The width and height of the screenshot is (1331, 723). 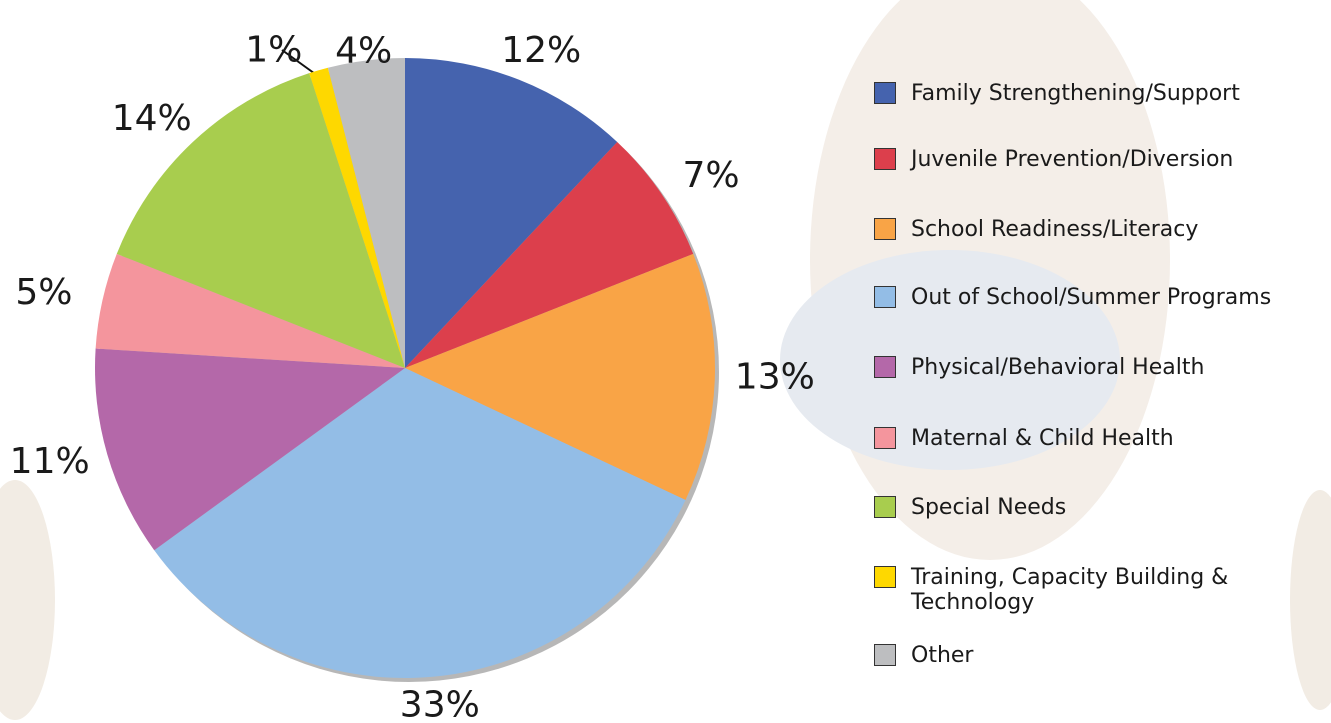 What do you see at coordinates (363, 51) in the screenshot?
I see `data-label: 4%` at bounding box center [363, 51].